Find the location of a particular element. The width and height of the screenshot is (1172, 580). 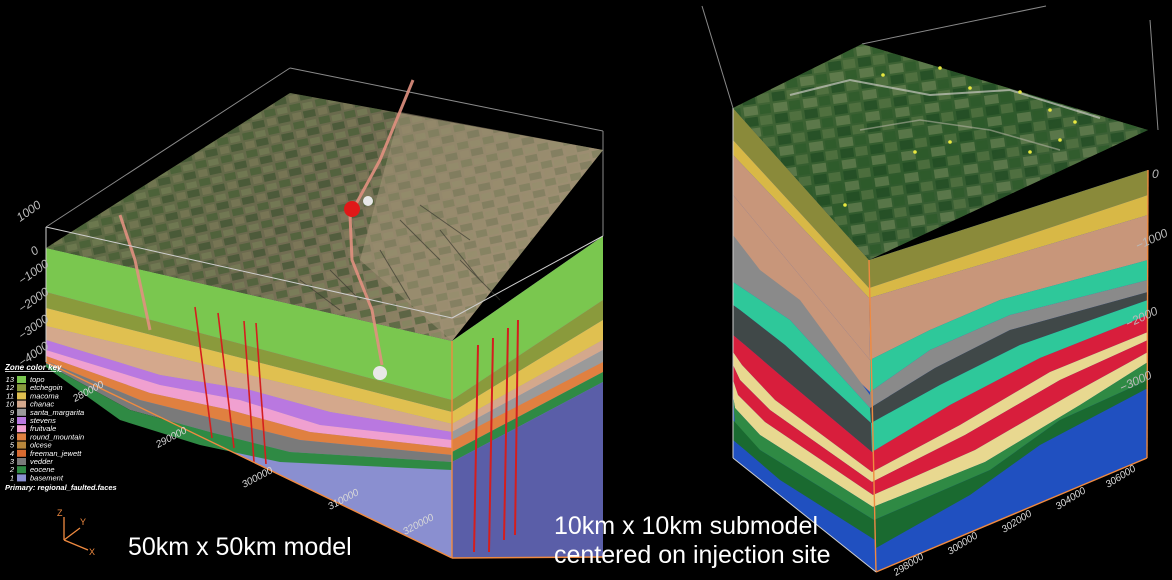

zone-key-number: 1 is located at coordinates (12, 477).